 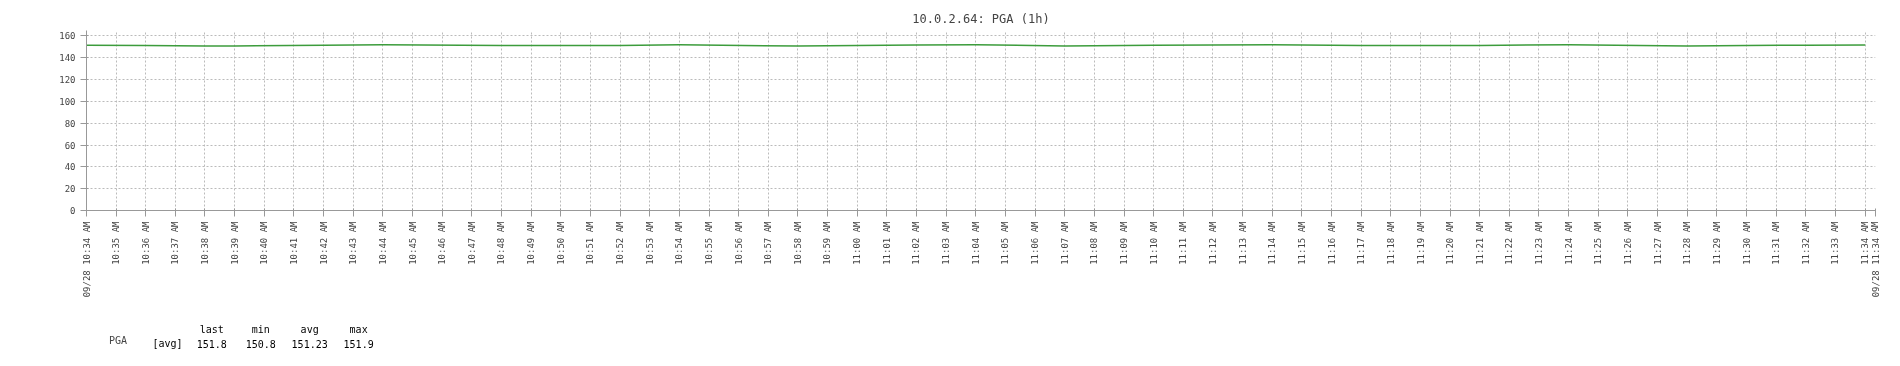 What do you see at coordinates (1627, 242) in the screenshot?
I see `x-tick-label: 11:26 AM` at bounding box center [1627, 242].